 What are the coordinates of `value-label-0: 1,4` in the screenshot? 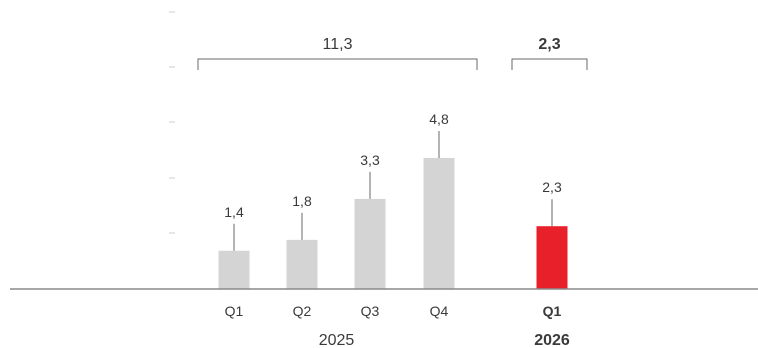 It's located at (234, 212).